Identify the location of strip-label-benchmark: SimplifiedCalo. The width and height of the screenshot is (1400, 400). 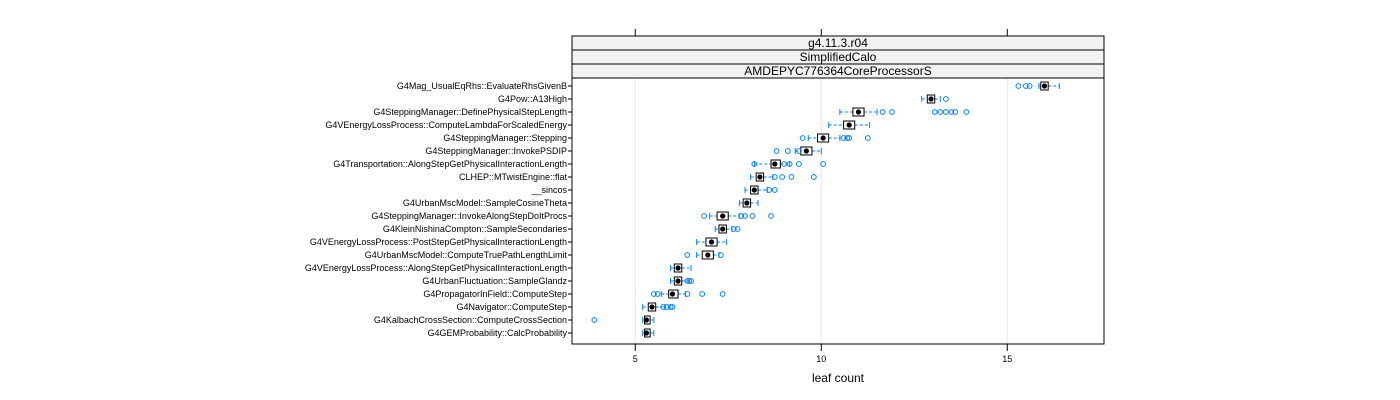
(838, 57).